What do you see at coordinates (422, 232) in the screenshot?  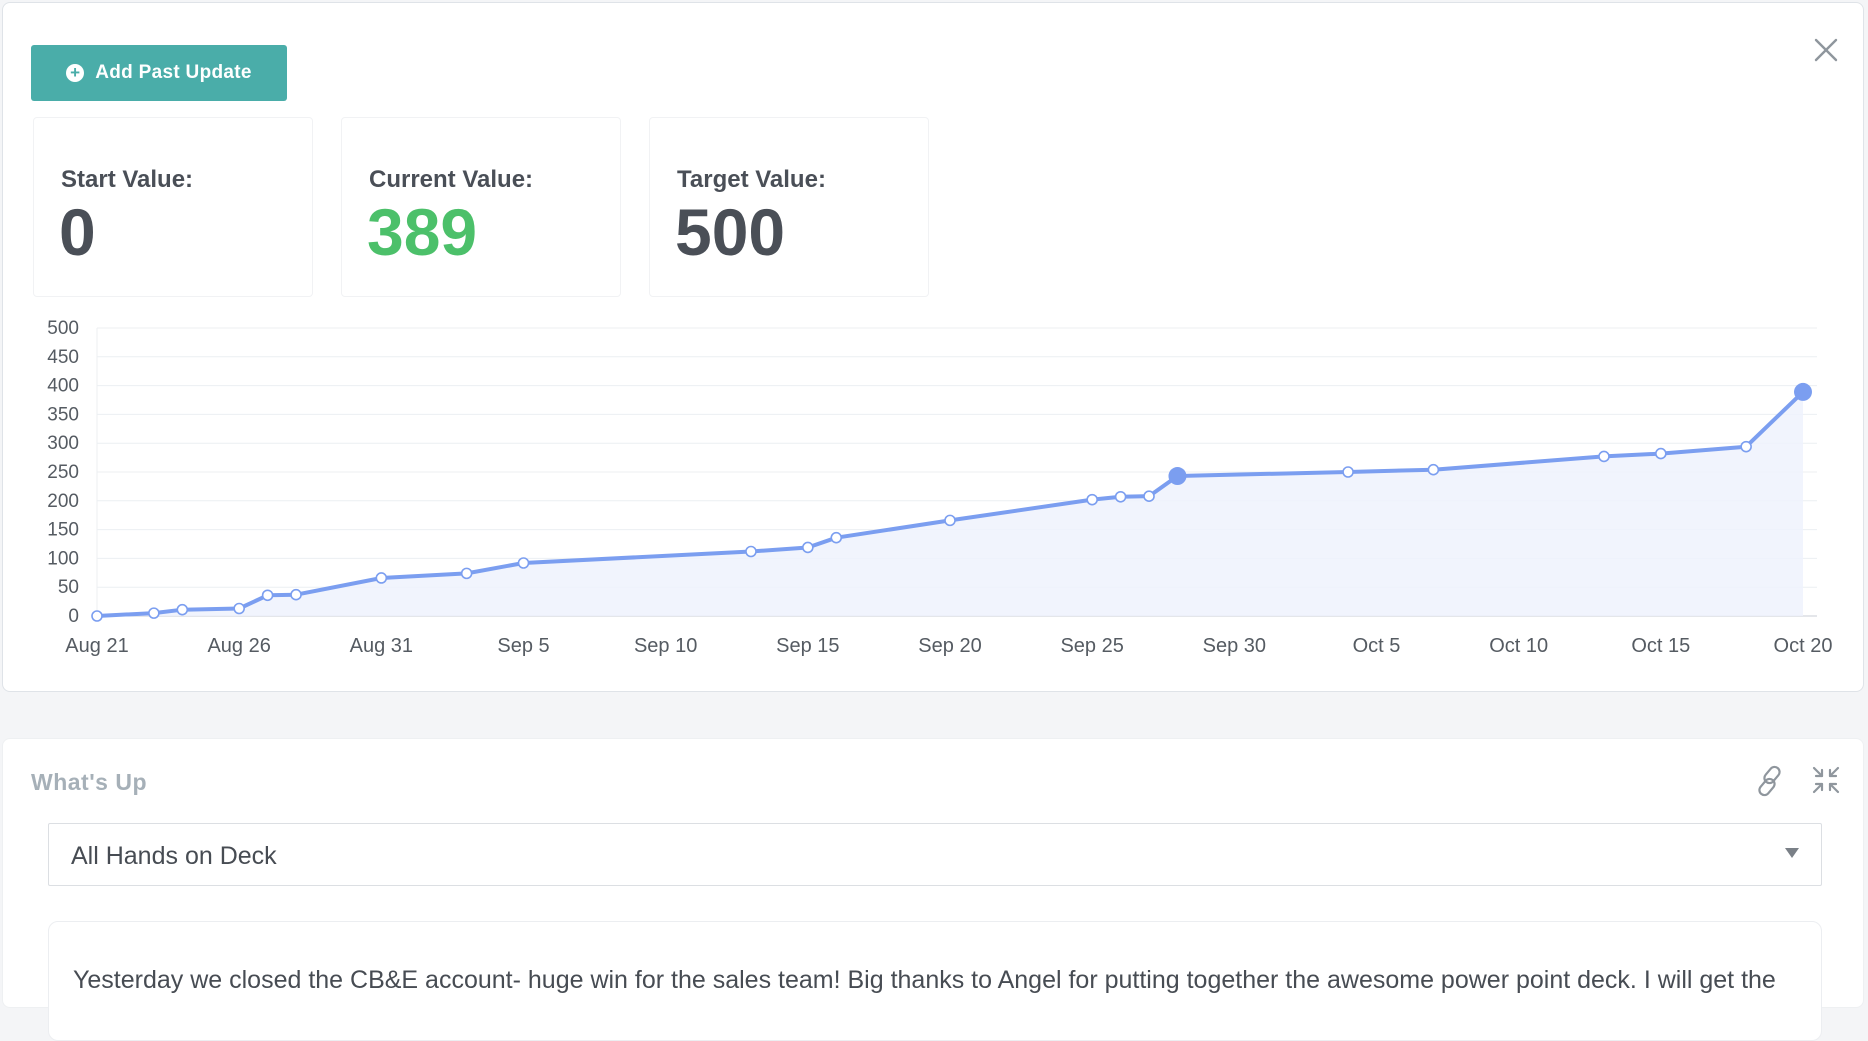 I see `current-value: 389` at bounding box center [422, 232].